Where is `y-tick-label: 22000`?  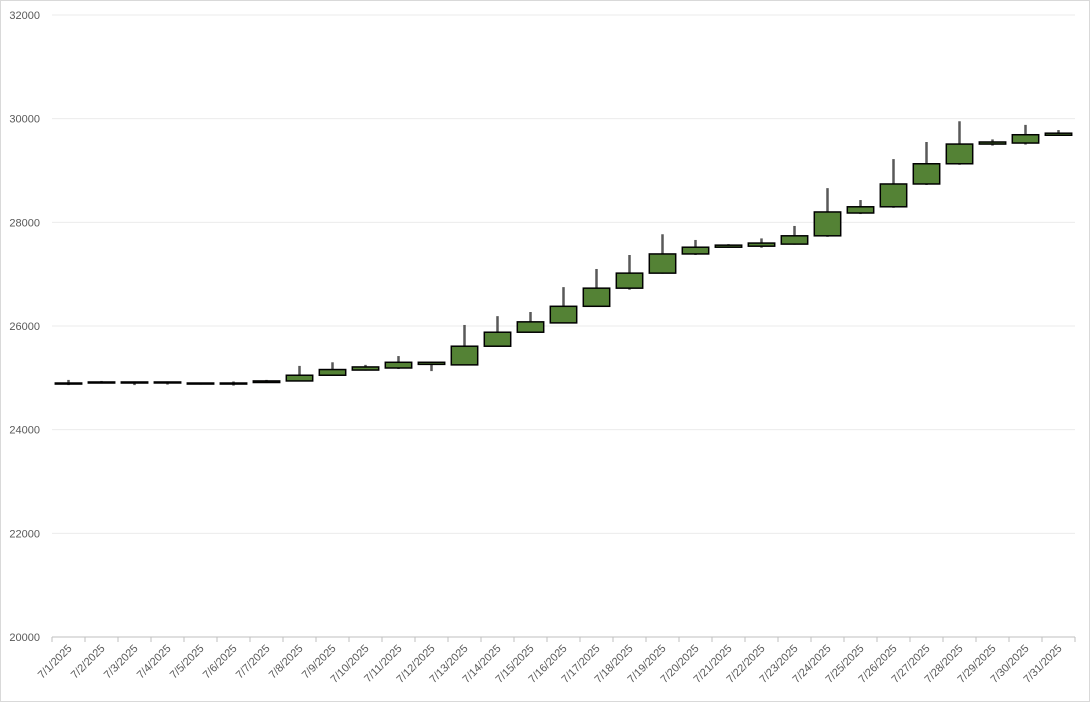 y-tick-label: 22000 is located at coordinates (24, 534).